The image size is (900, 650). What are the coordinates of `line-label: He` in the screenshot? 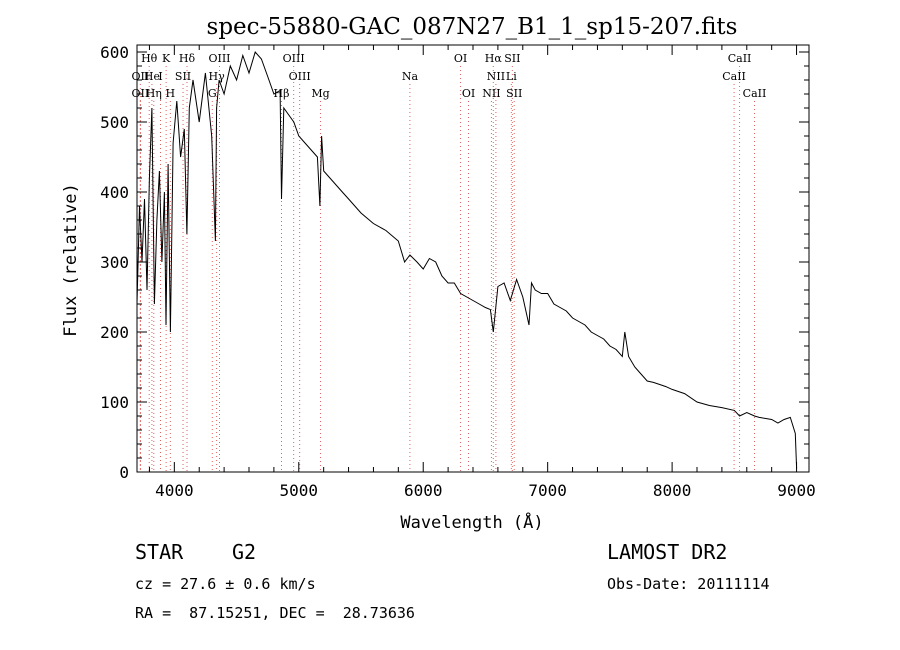 It's located at (152, 76).